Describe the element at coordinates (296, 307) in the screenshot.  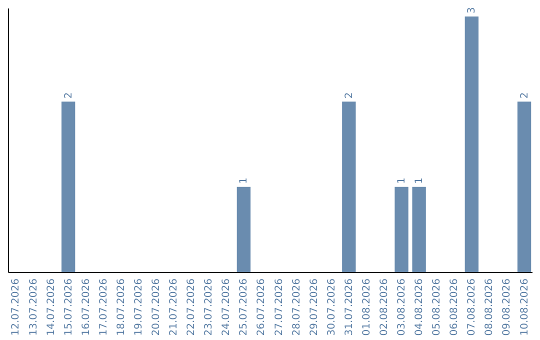
I see `x-tick-label: 28.07.2026` at that location.